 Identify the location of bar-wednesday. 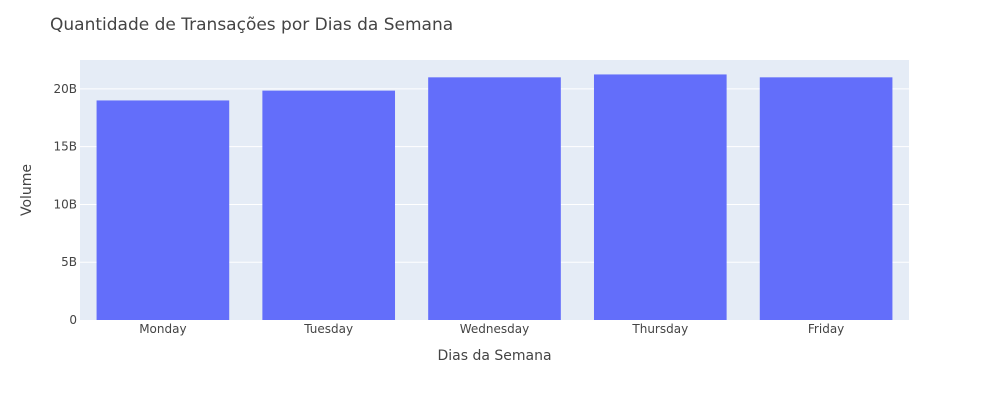
(494, 198).